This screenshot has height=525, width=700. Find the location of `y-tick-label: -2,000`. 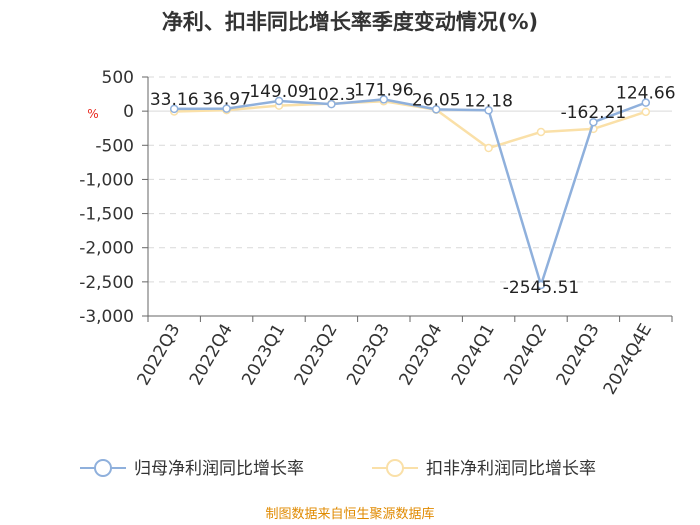

y-tick-label: -2,000 is located at coordinates (106, 249).